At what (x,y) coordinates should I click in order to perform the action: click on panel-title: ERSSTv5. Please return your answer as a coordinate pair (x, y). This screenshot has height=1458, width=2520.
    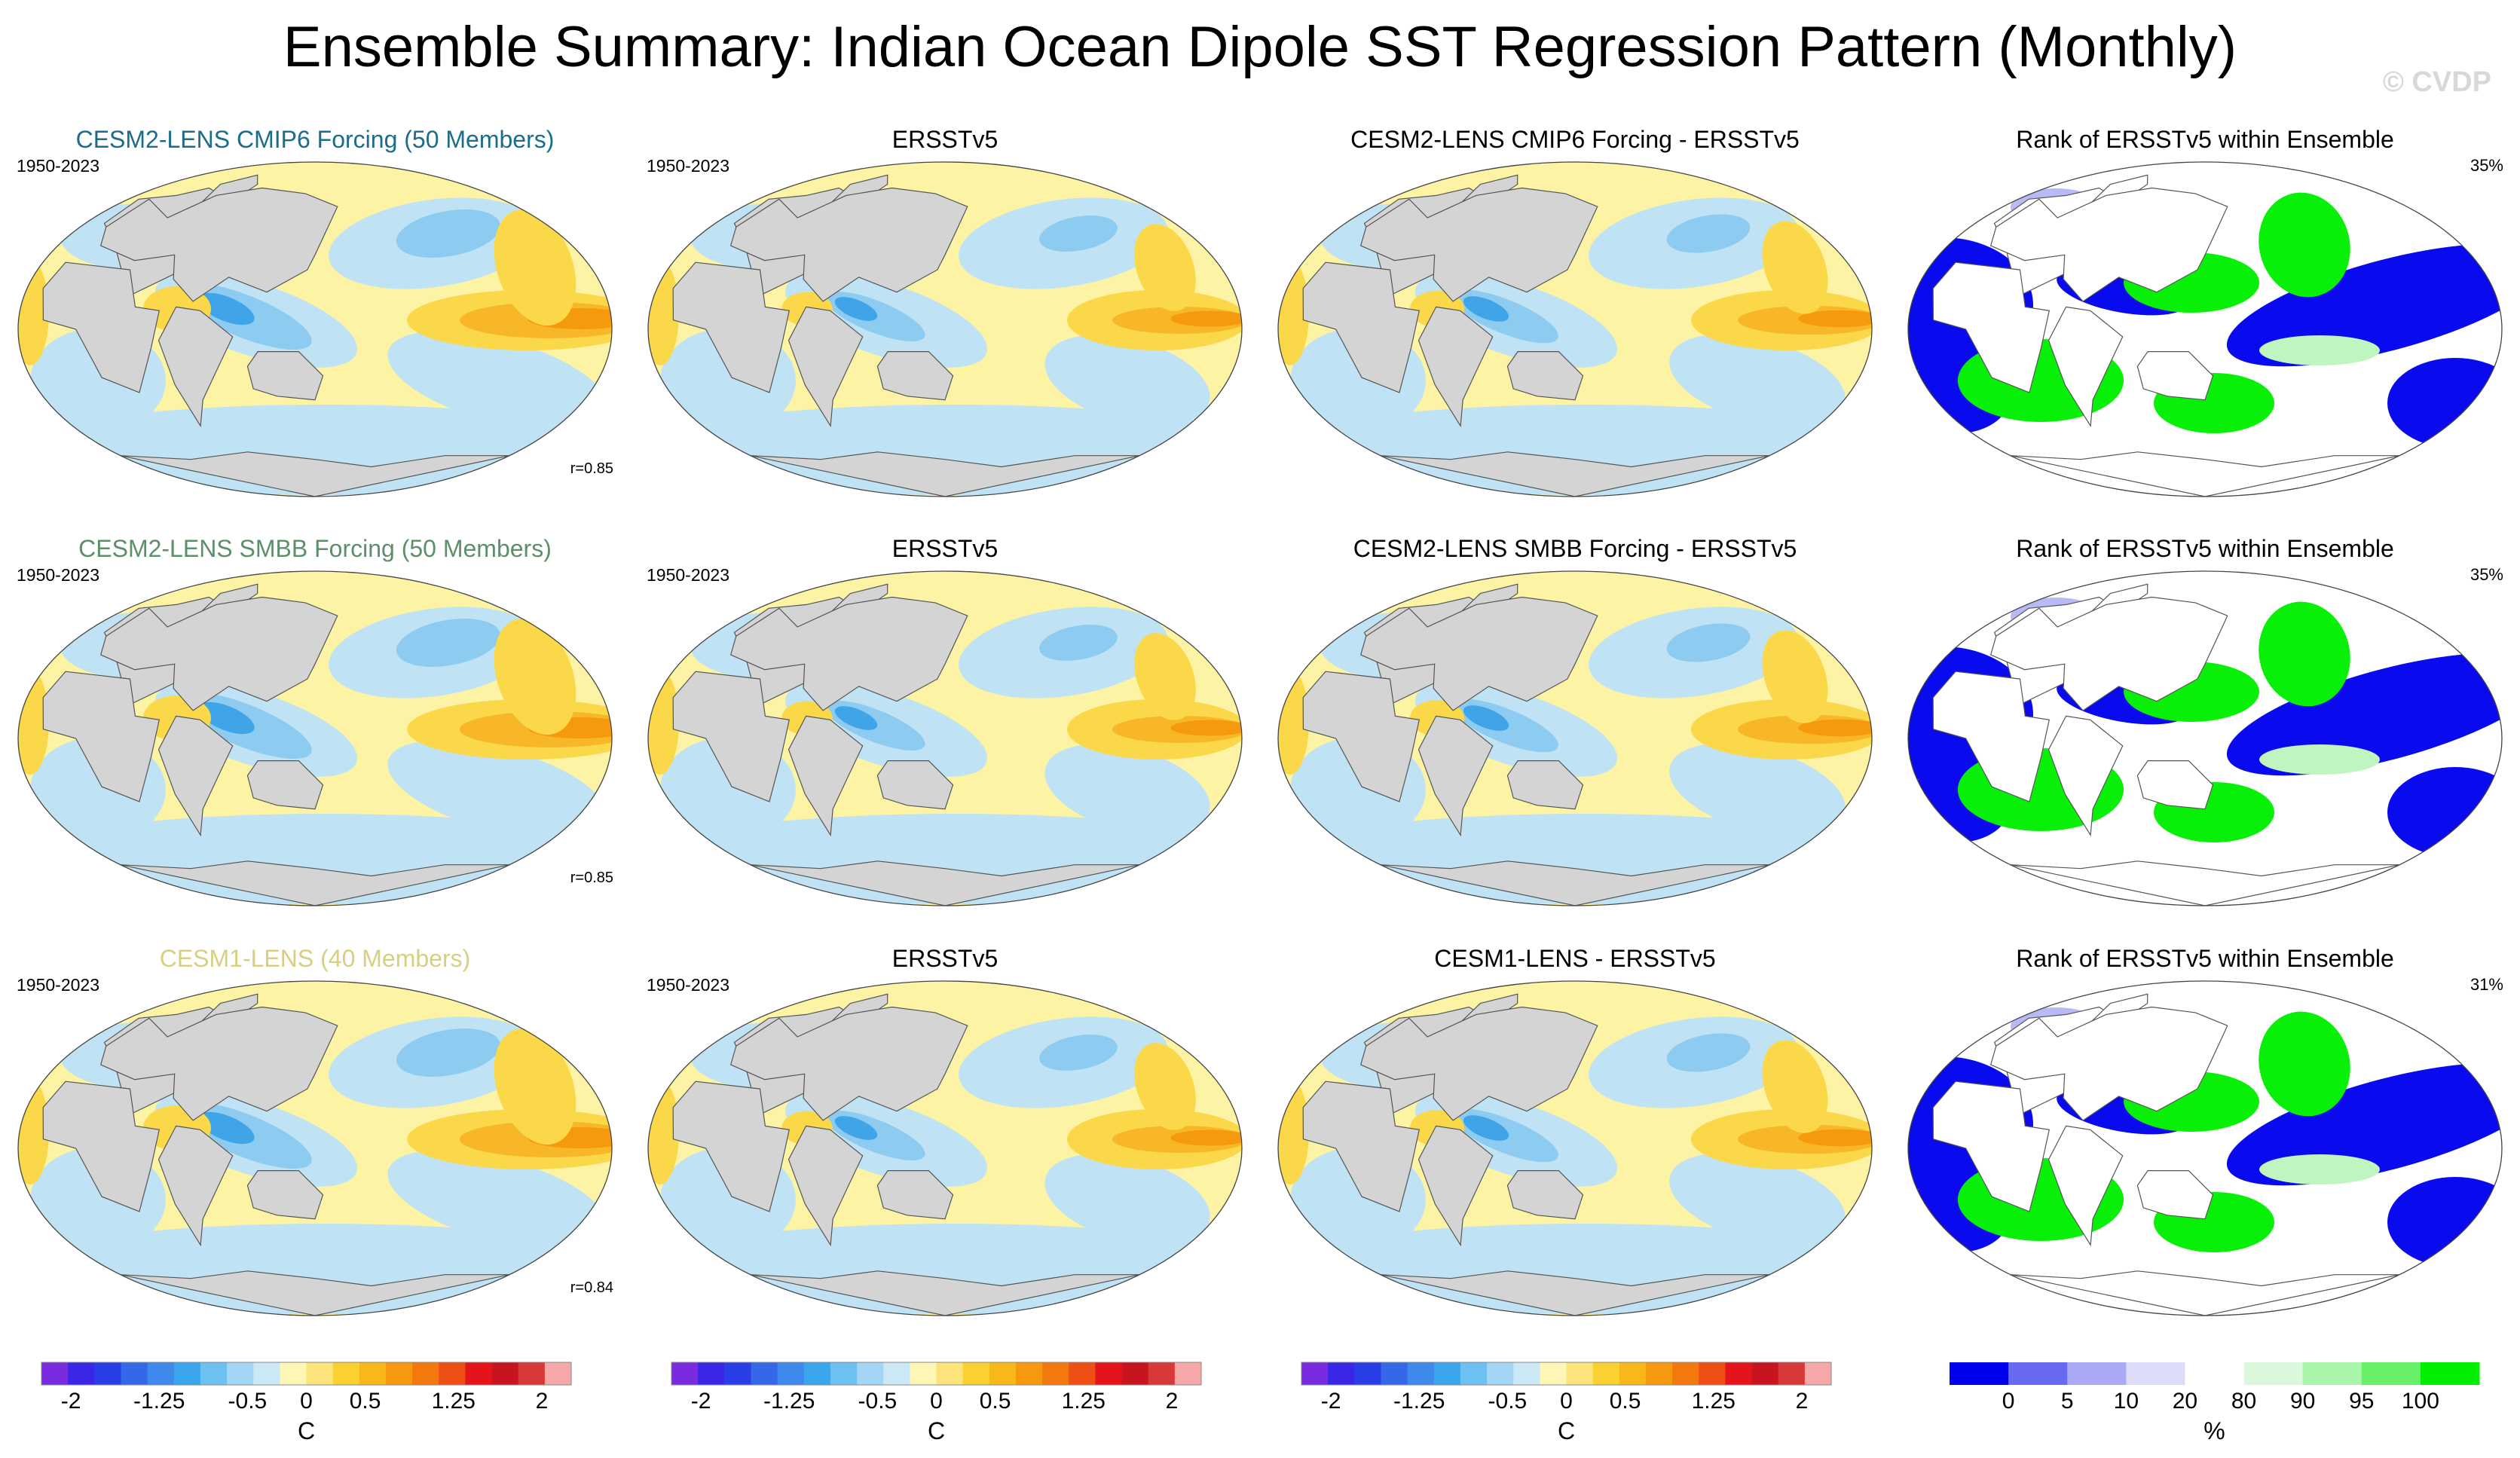
    Looking at the image, I should click on (945, 958).